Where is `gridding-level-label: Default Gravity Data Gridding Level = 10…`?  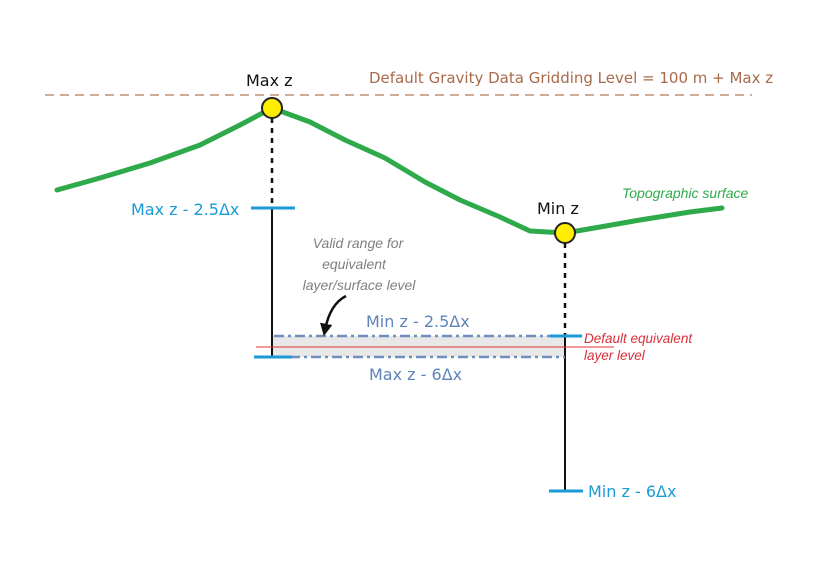
gridding-level-label: Default Gravity Data Gridding Level = 10… is located at coordinates (571, 78).